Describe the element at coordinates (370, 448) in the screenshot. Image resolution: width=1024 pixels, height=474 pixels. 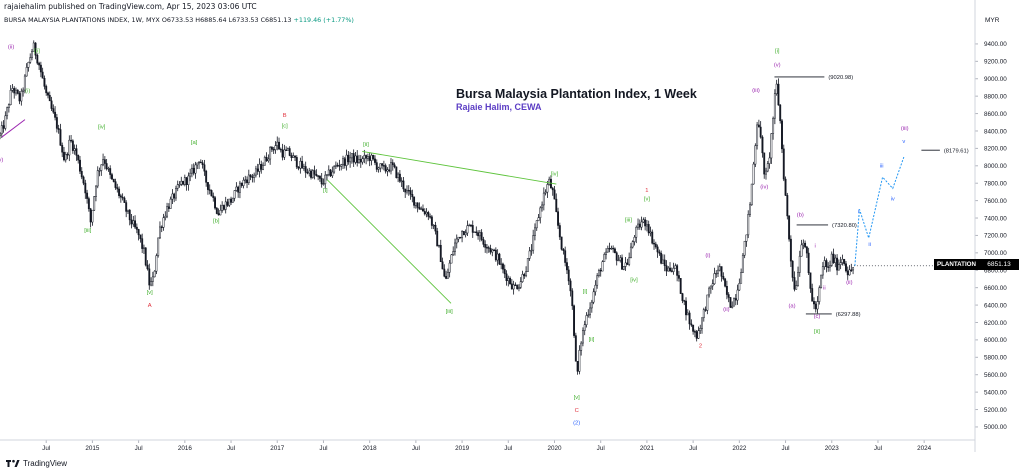
I see `x-tick-label: 2018` at that location.